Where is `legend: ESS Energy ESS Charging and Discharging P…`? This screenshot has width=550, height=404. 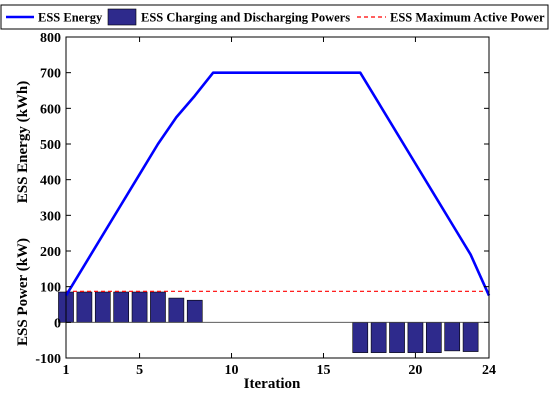
legend: ESS Energy ESS Charging and Discharging P… is located at coordinates (274, 17).